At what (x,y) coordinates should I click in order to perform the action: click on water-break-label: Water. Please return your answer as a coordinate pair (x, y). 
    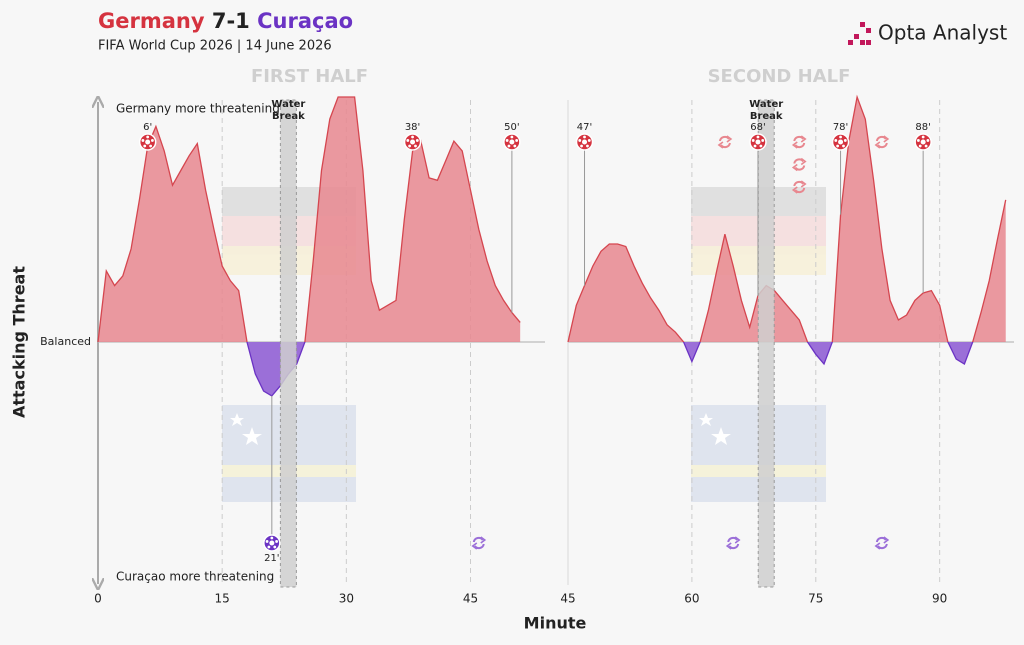
    Looking at the image, I should click on (766, 104).